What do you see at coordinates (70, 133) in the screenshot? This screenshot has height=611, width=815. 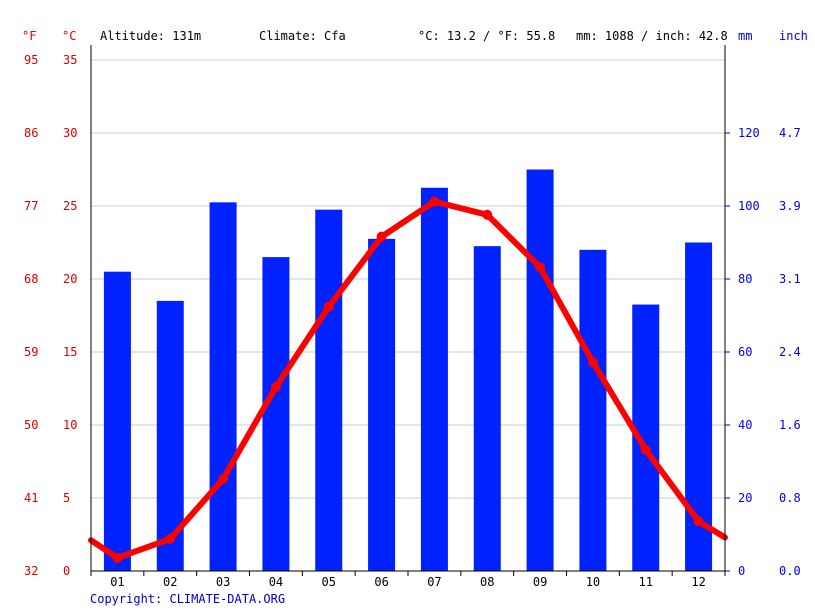 I see `celsius-tick-label: 30` at bounding box center [70, 133].